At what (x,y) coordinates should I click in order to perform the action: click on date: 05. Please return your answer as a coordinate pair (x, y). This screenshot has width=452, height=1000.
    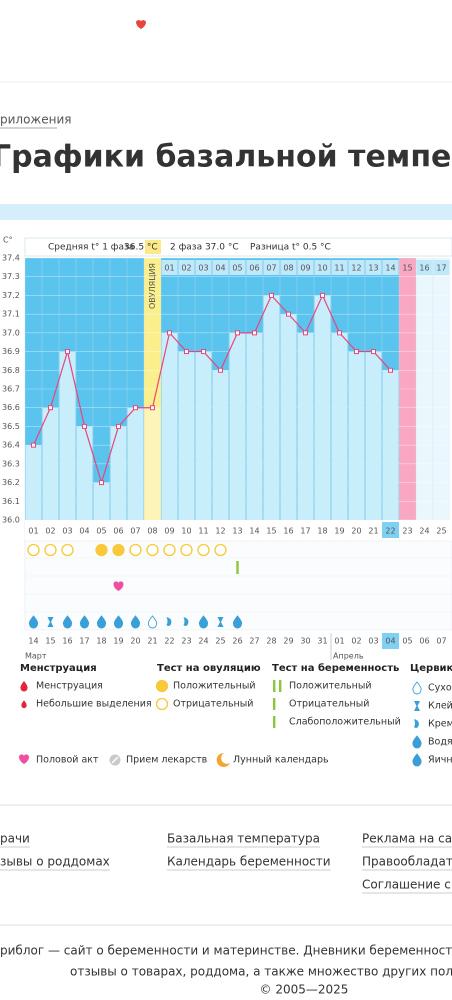
    Looking at the image, I should click on (407, 641).